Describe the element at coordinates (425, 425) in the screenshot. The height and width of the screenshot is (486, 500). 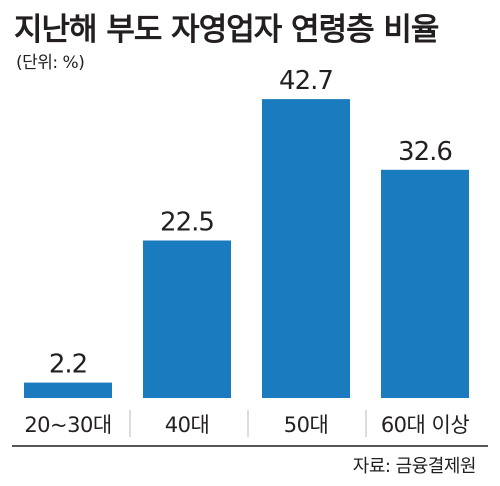
I see `category-label: 60대 이상` at that location.